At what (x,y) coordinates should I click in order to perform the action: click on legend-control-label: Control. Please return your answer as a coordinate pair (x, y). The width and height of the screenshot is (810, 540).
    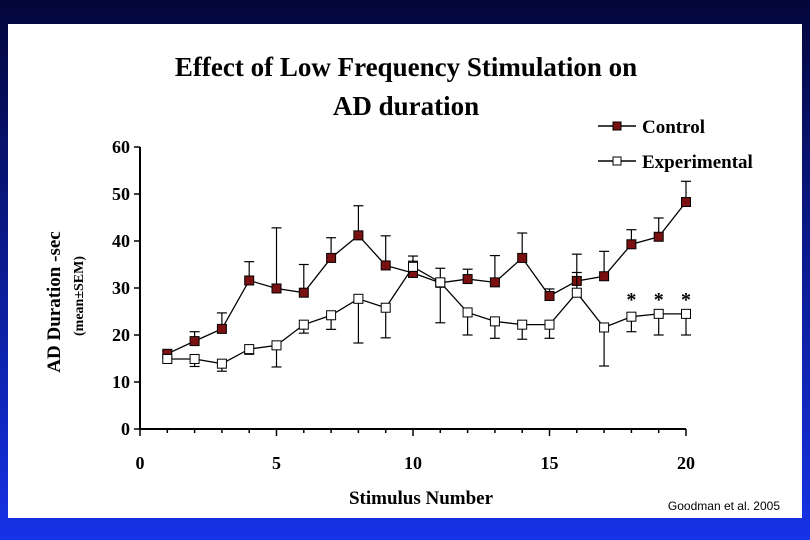
    Looking at the image, I should click on (673, 127).